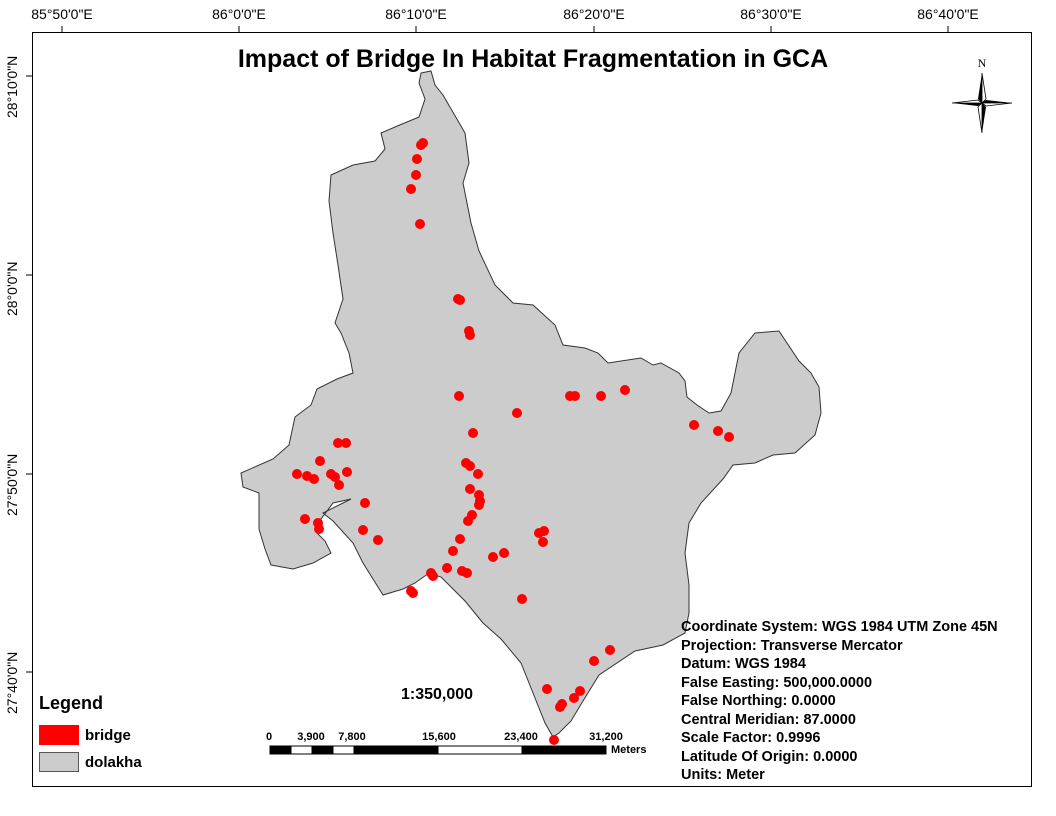 The width and height of the screenshot is (1056, 816). Describe the element at coordinates (723, 775) in the screenshot. I see `projection-line: Units: Meter` at that location.